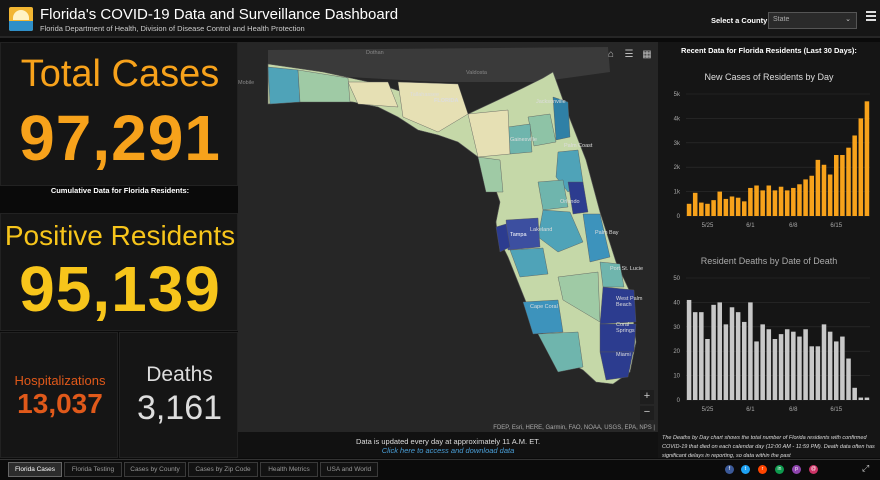  What do you see at coordinates (762, 469) in the screenshot?
I see `reddit-icon: r` at bounding box center [762, 469].